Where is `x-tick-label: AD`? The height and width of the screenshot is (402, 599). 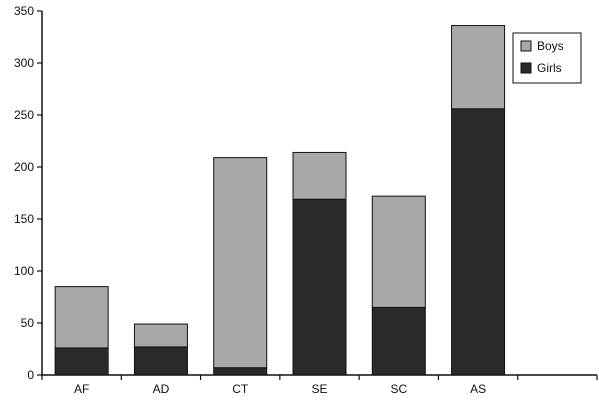 x-tick-label: AD is located at coordinates (161, 389).